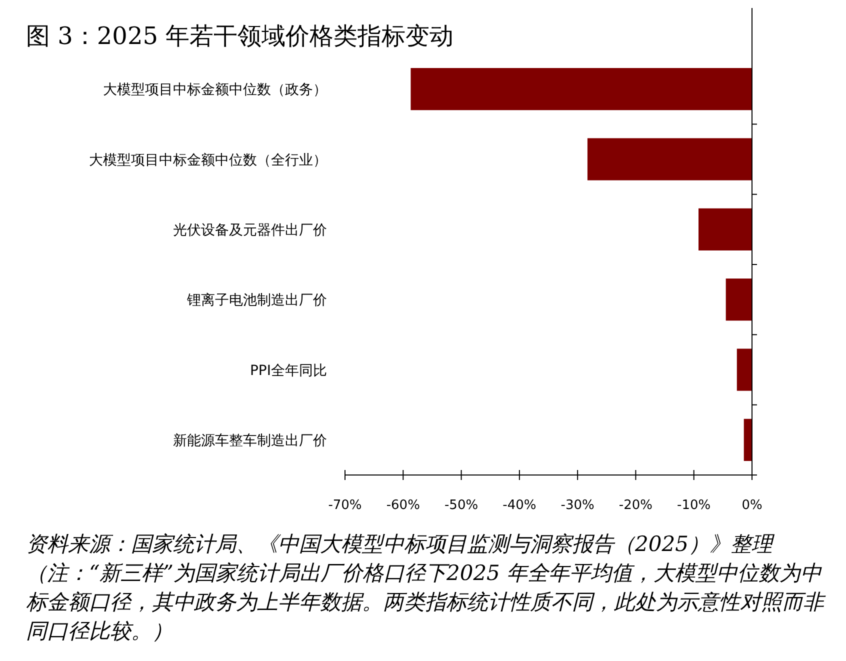 The image size is (846, 661). What do you see at coordinates (240, 36) in the screenshot?
I see `text: 图 3：2025 年若干领域价格类指标变动` at bounding box center [240, 36].